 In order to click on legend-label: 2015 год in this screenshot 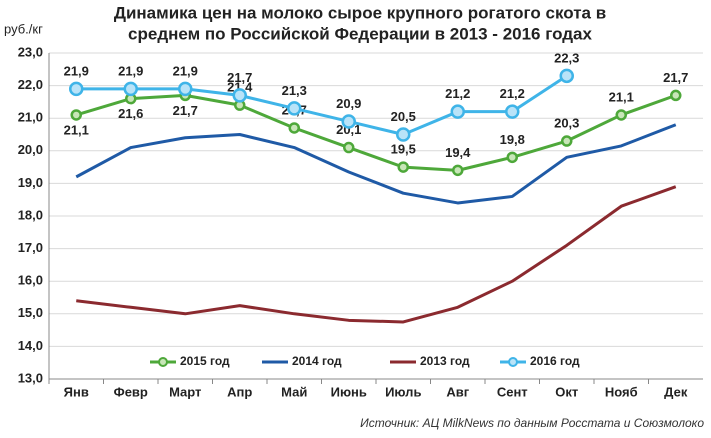, I will do `click(205, 361)`.